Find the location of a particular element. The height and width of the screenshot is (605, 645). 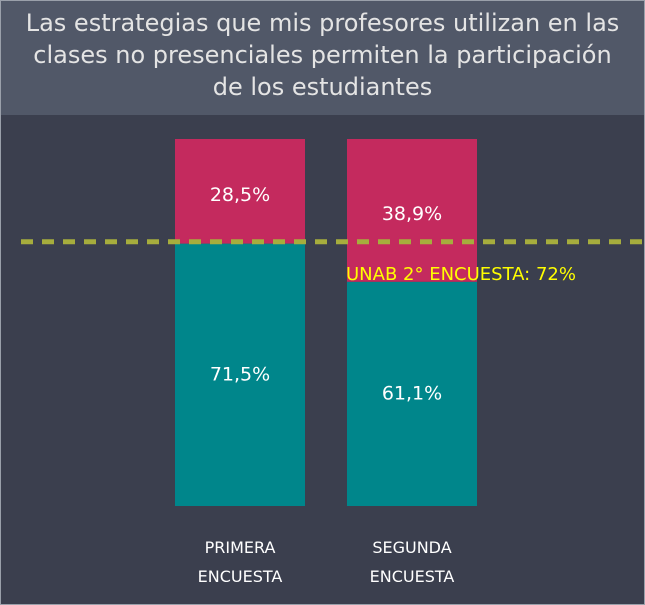

value-label: 28,5% is located at coordinates (240, 195).